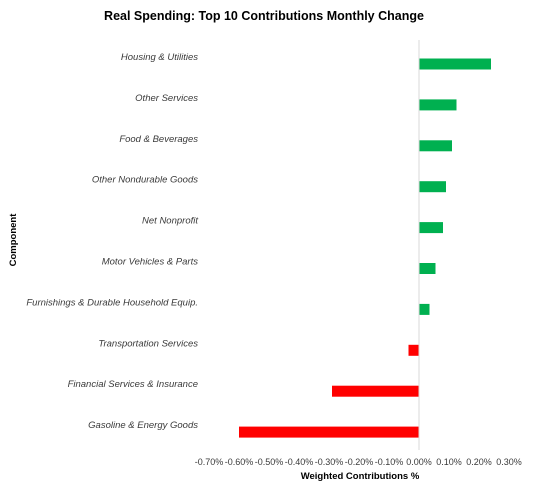 This screenshot has height=486, width=534. What do you see at coordinates (133, 384) in the screenshot?
I see `category-label: Financial Services & Insurance` at bounding box center [133, 384].